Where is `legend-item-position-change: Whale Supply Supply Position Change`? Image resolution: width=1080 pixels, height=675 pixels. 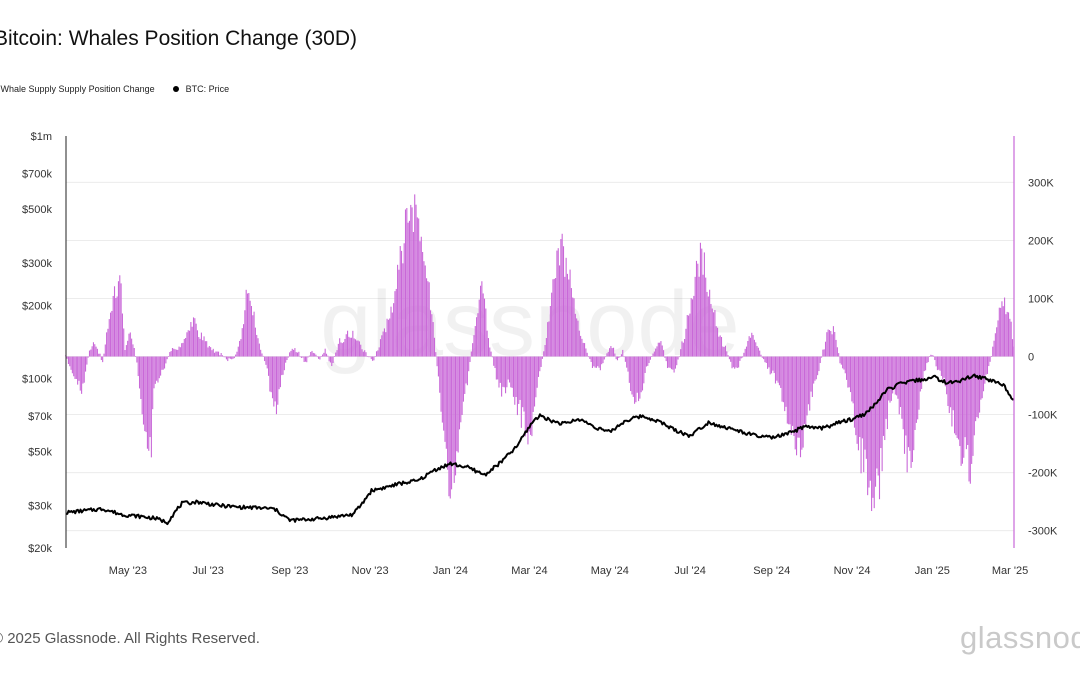
legend-item-position-change: Whale Supply Supply Position Change is located at coordinates (77, 89).